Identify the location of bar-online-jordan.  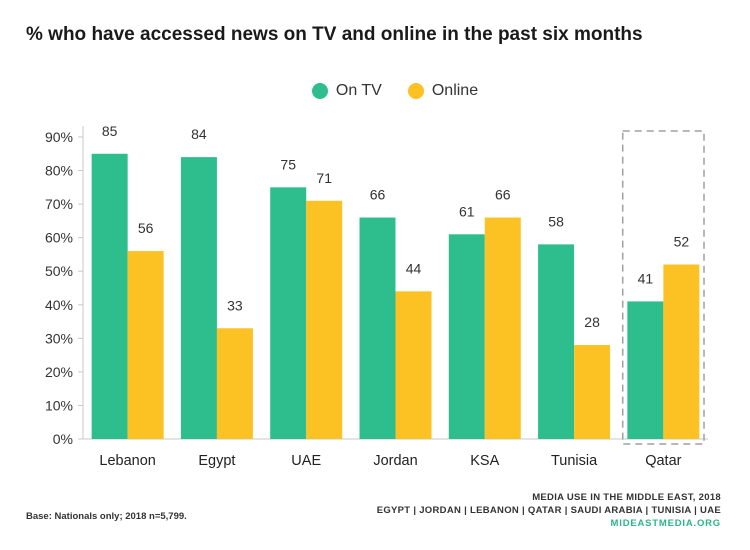
(413, 365).